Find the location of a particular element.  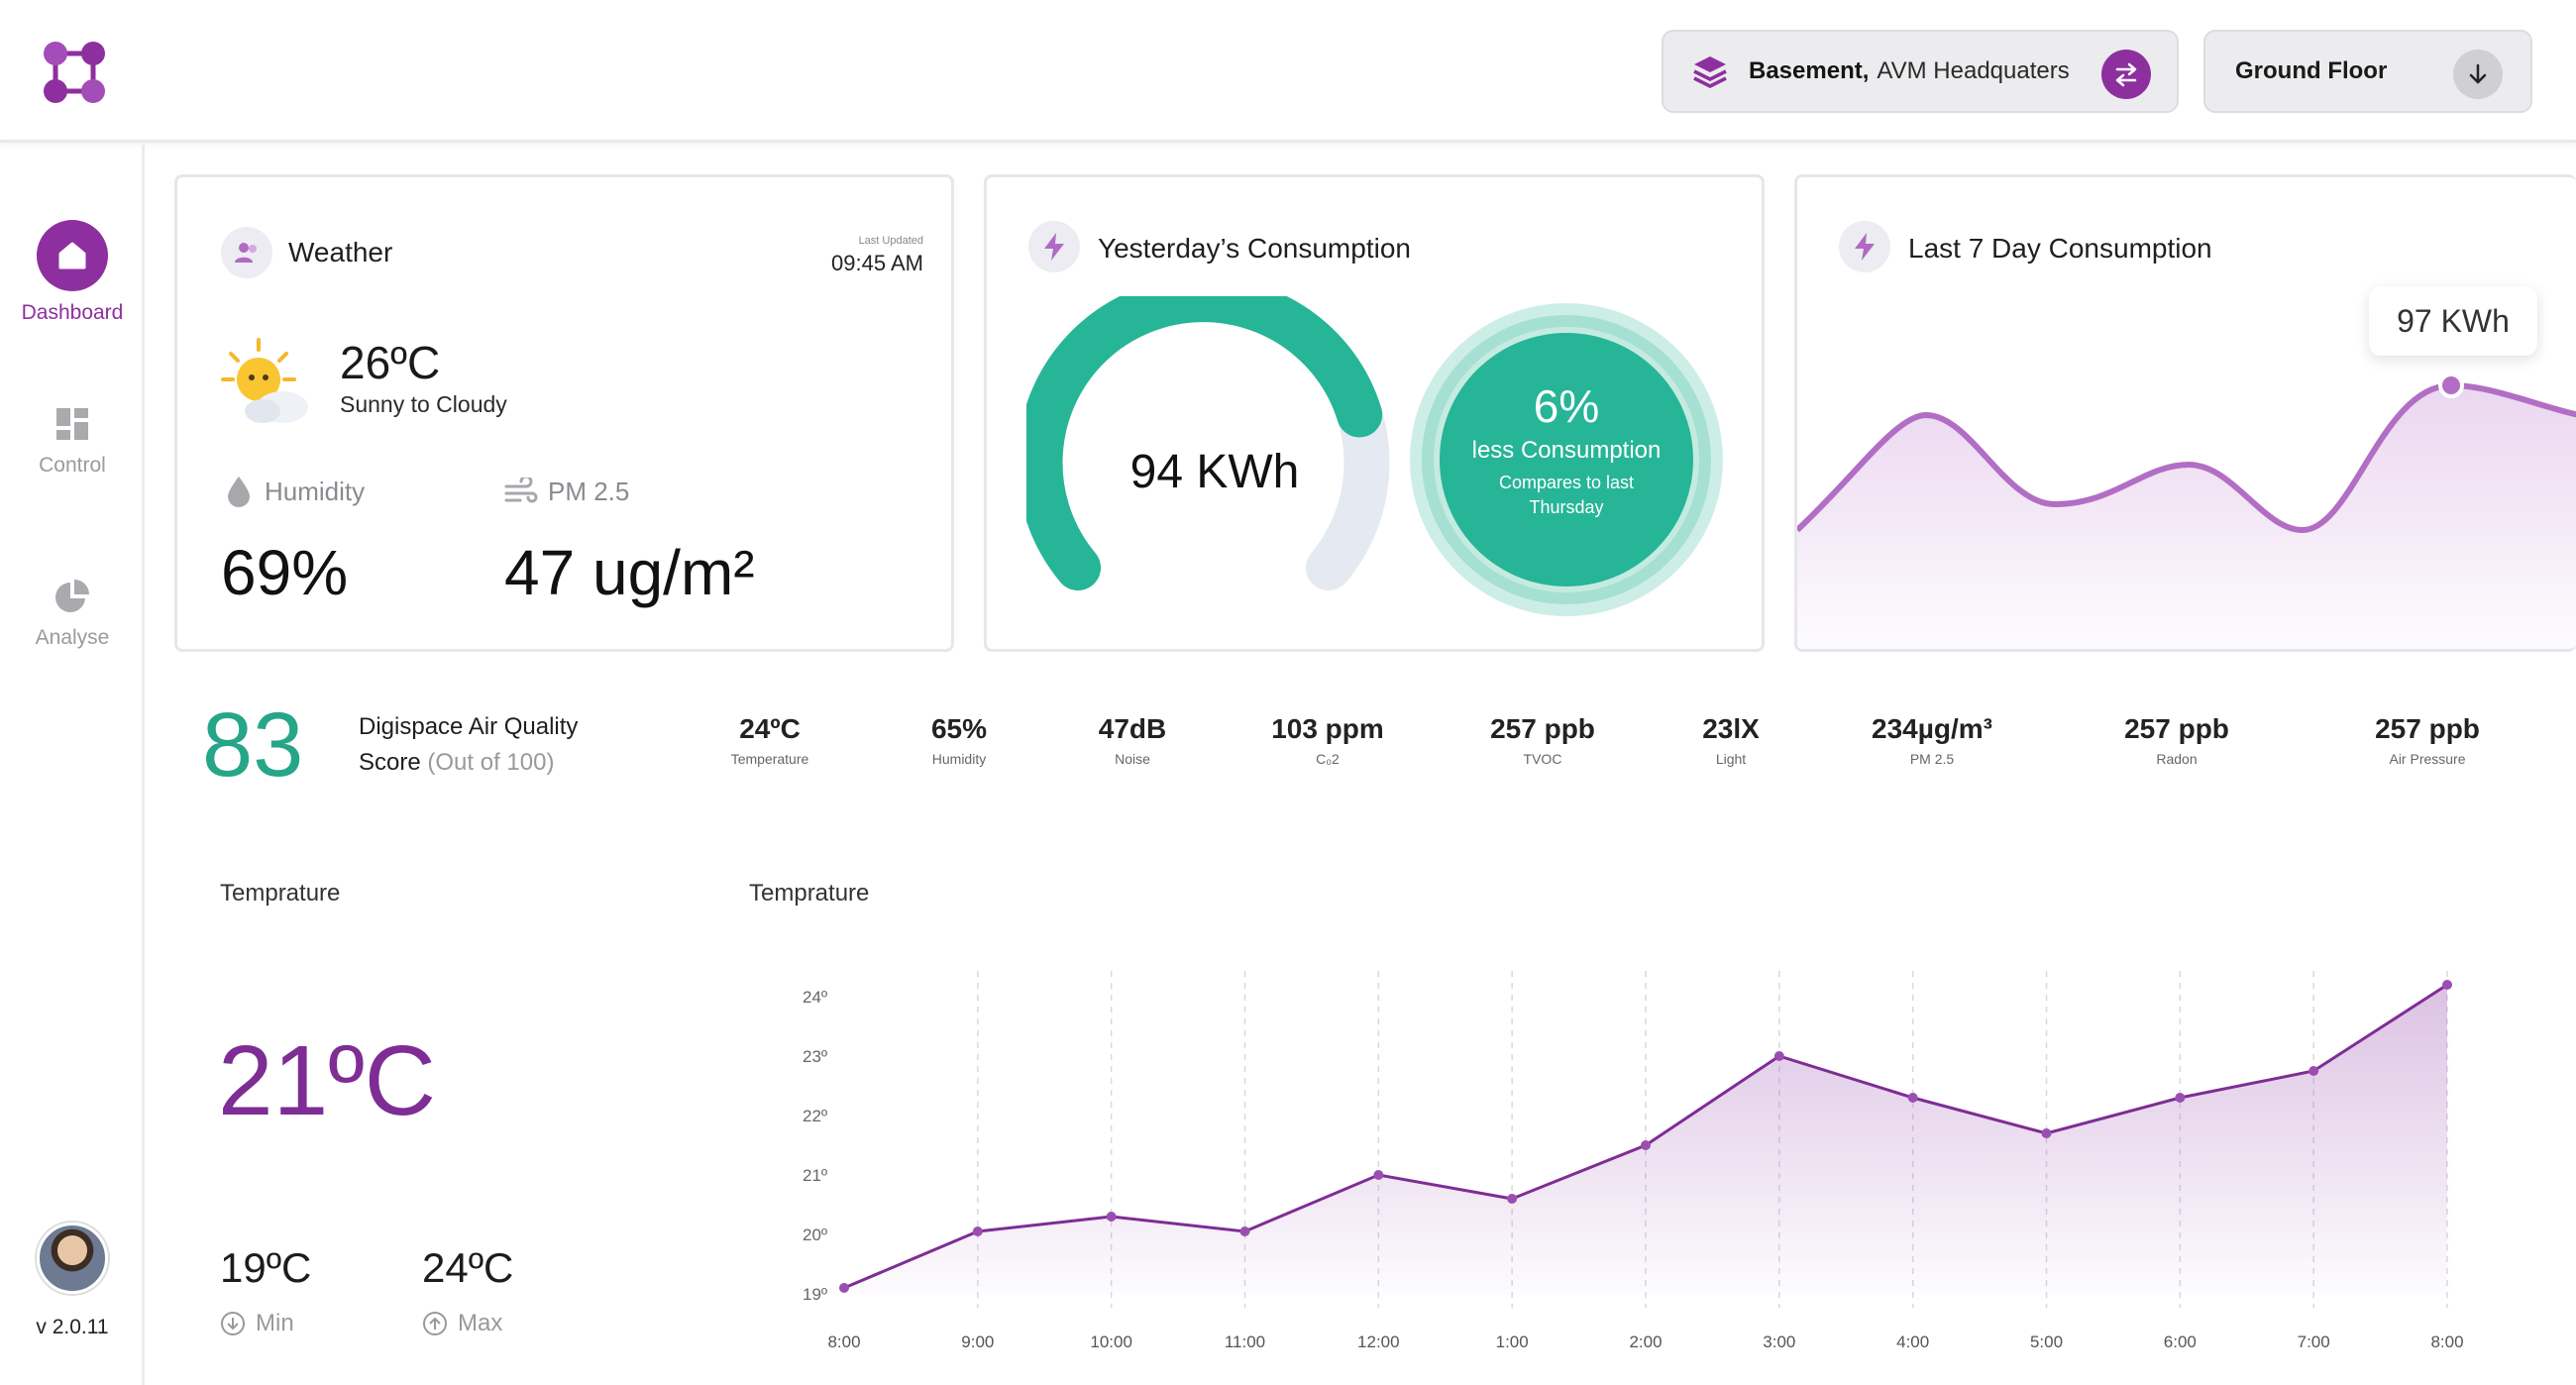

humidity-value: 69% is located at coordinates (285, 572).